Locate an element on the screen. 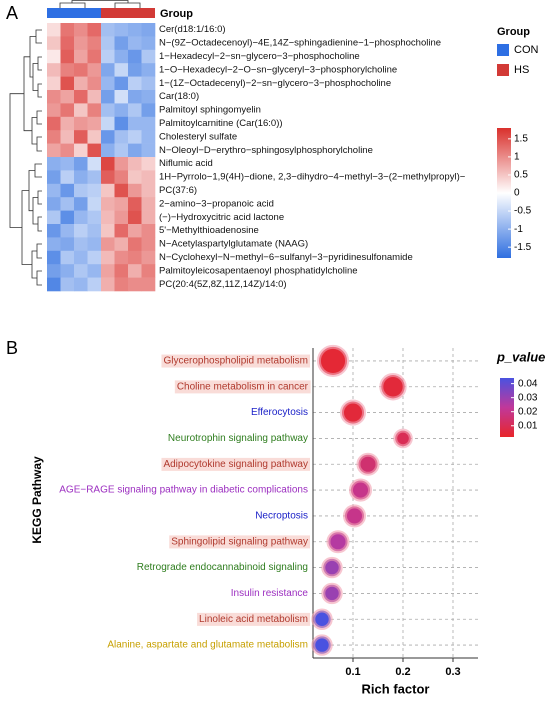  pathway-label: Retrograde endocannabinoid signaling is located at coordinates (222, 567).